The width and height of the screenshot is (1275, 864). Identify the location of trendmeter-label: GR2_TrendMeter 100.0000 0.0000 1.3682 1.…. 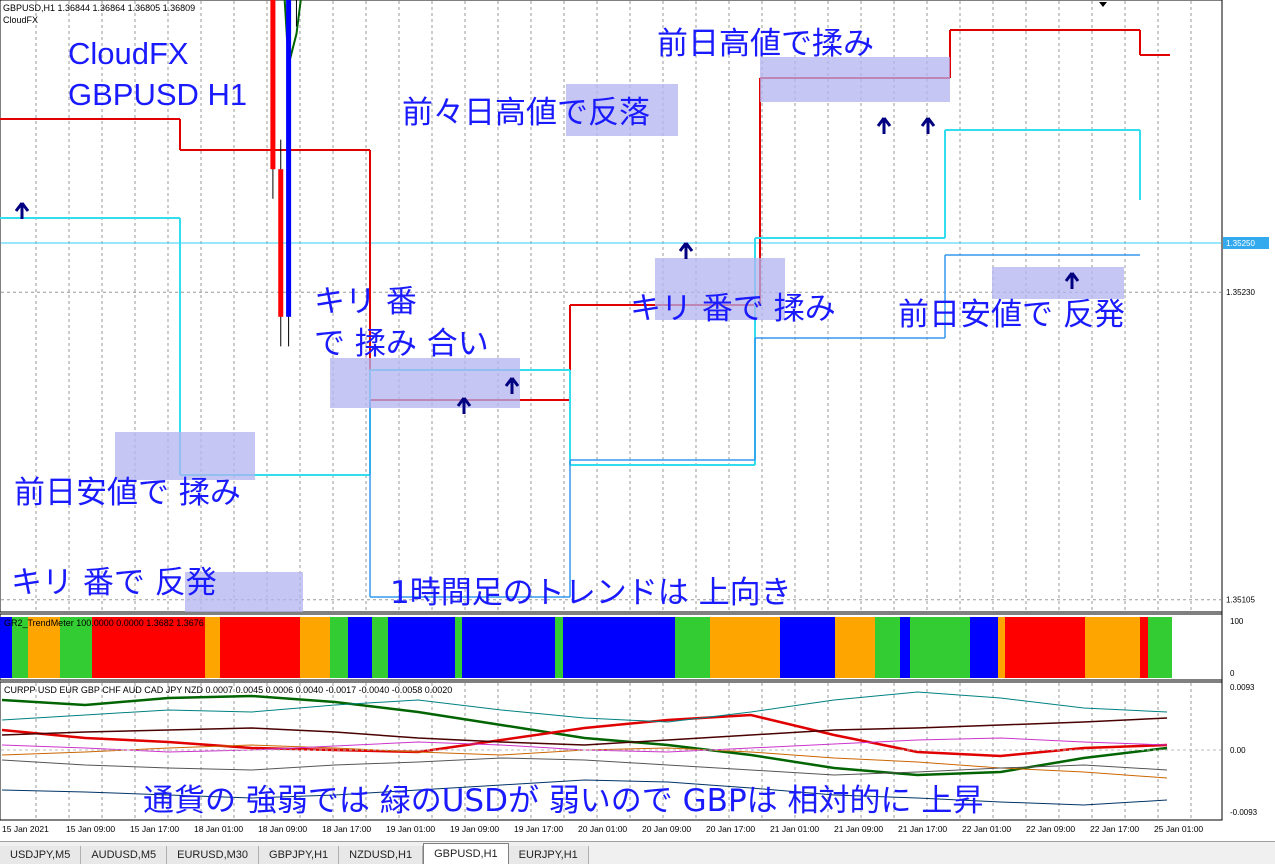
(104, 623).